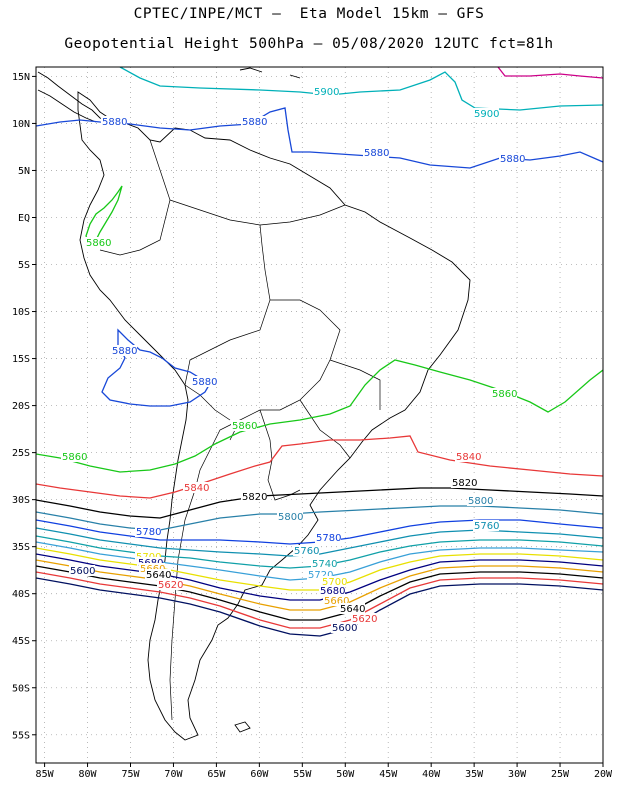  Describe the element at coordinates (21, 77) in the screenshot. I see `lat-label: 15N` at that location.